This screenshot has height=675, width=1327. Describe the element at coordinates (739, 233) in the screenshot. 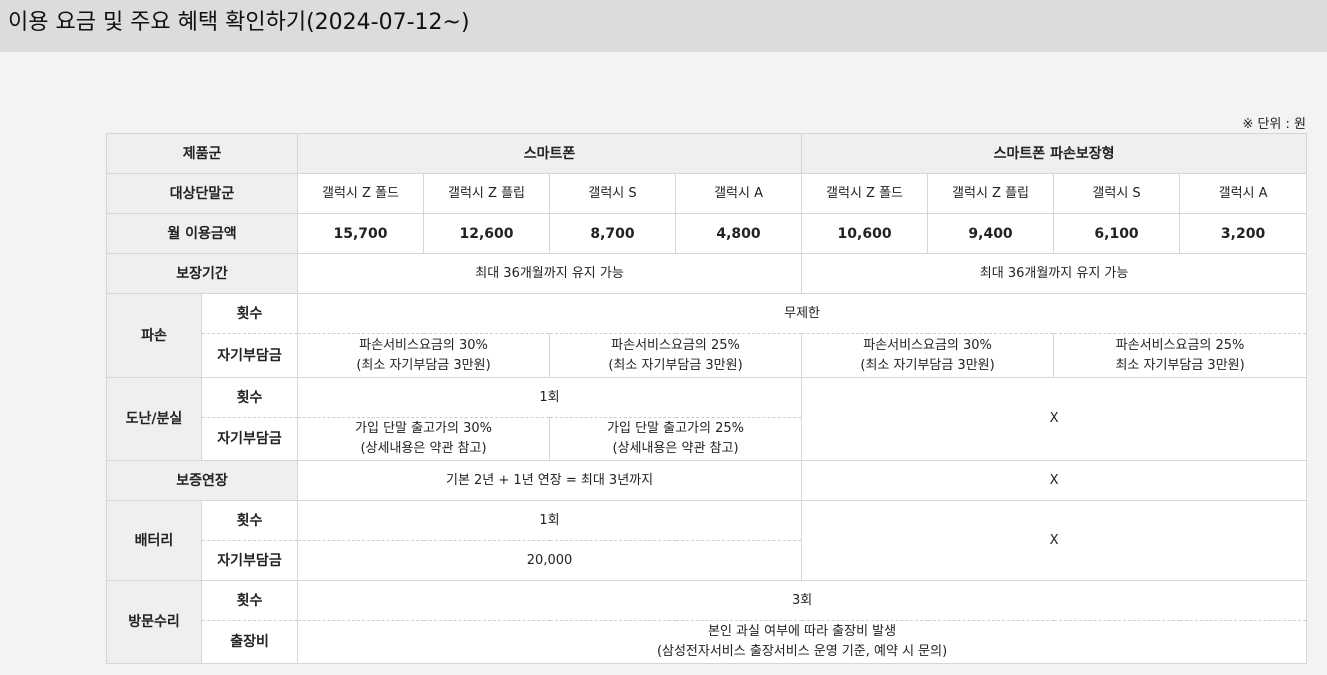

I see `fee-cell: 4,800` at that location.